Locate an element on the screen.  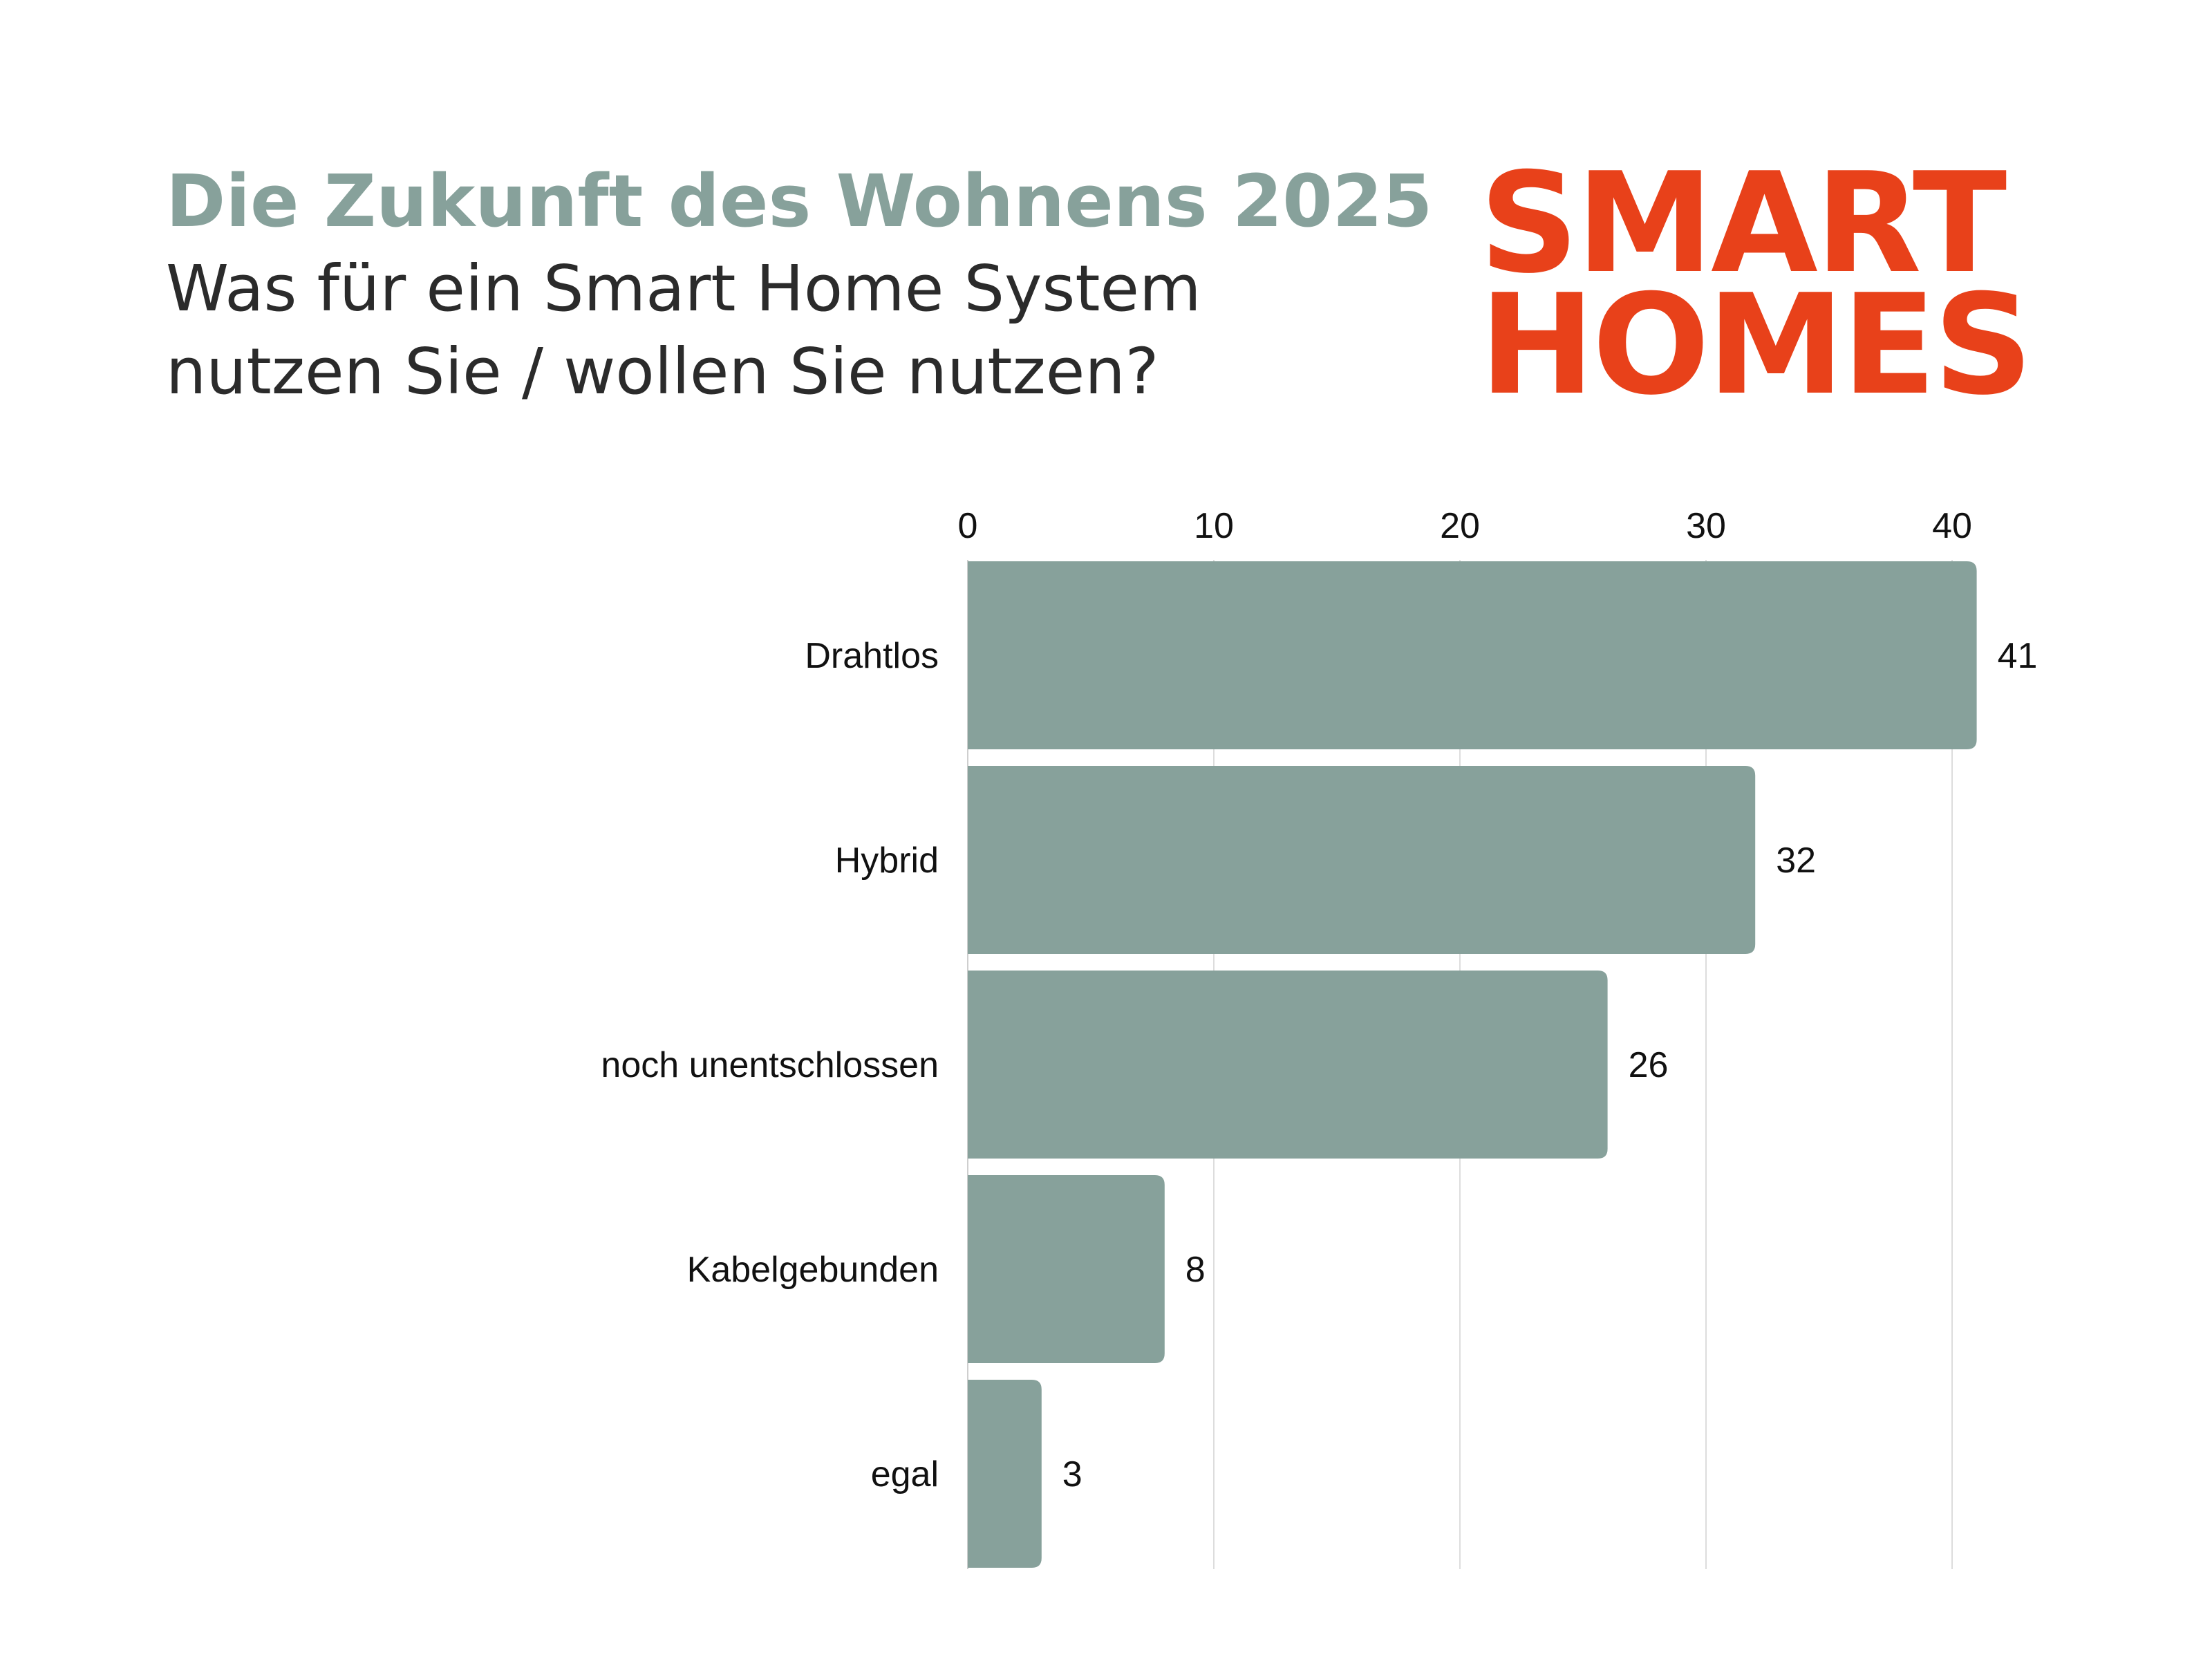
x-axis-ticks: 0 10 20 30 40 is located at coordinates (1465, 526).